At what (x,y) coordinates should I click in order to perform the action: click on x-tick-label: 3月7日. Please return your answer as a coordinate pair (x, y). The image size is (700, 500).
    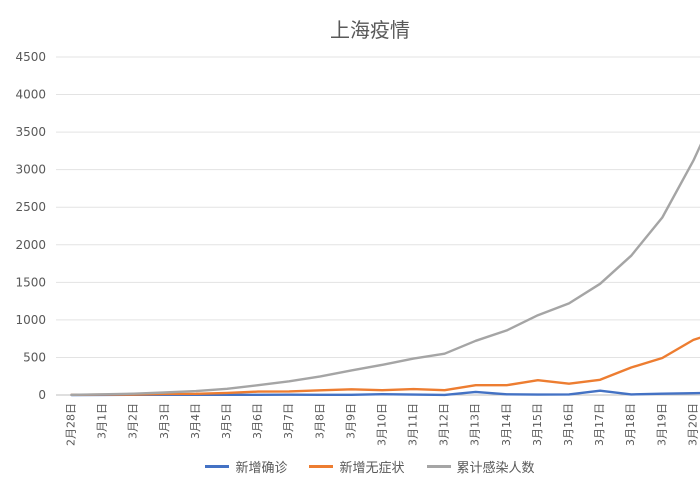
    Looking at the image, I should click on (288, 421).